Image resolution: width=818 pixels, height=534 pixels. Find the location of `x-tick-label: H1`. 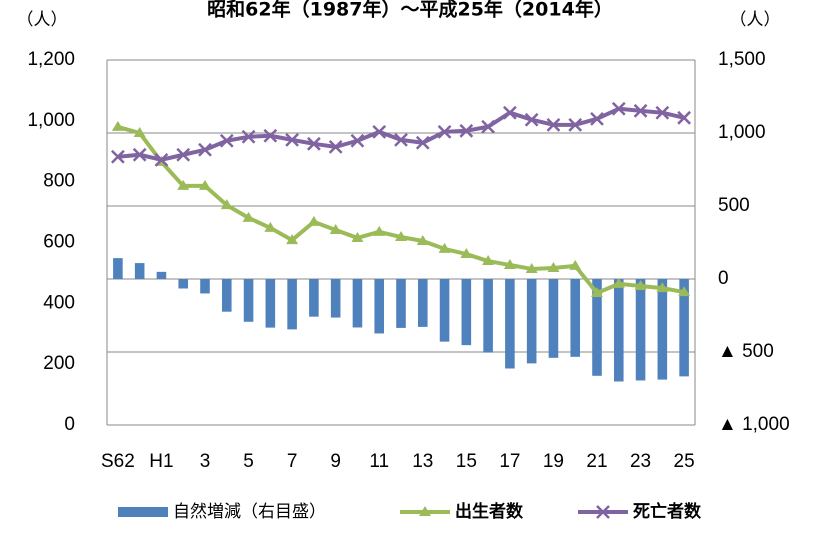

x-tick-label: H1 is located at coordinates (161, 461).